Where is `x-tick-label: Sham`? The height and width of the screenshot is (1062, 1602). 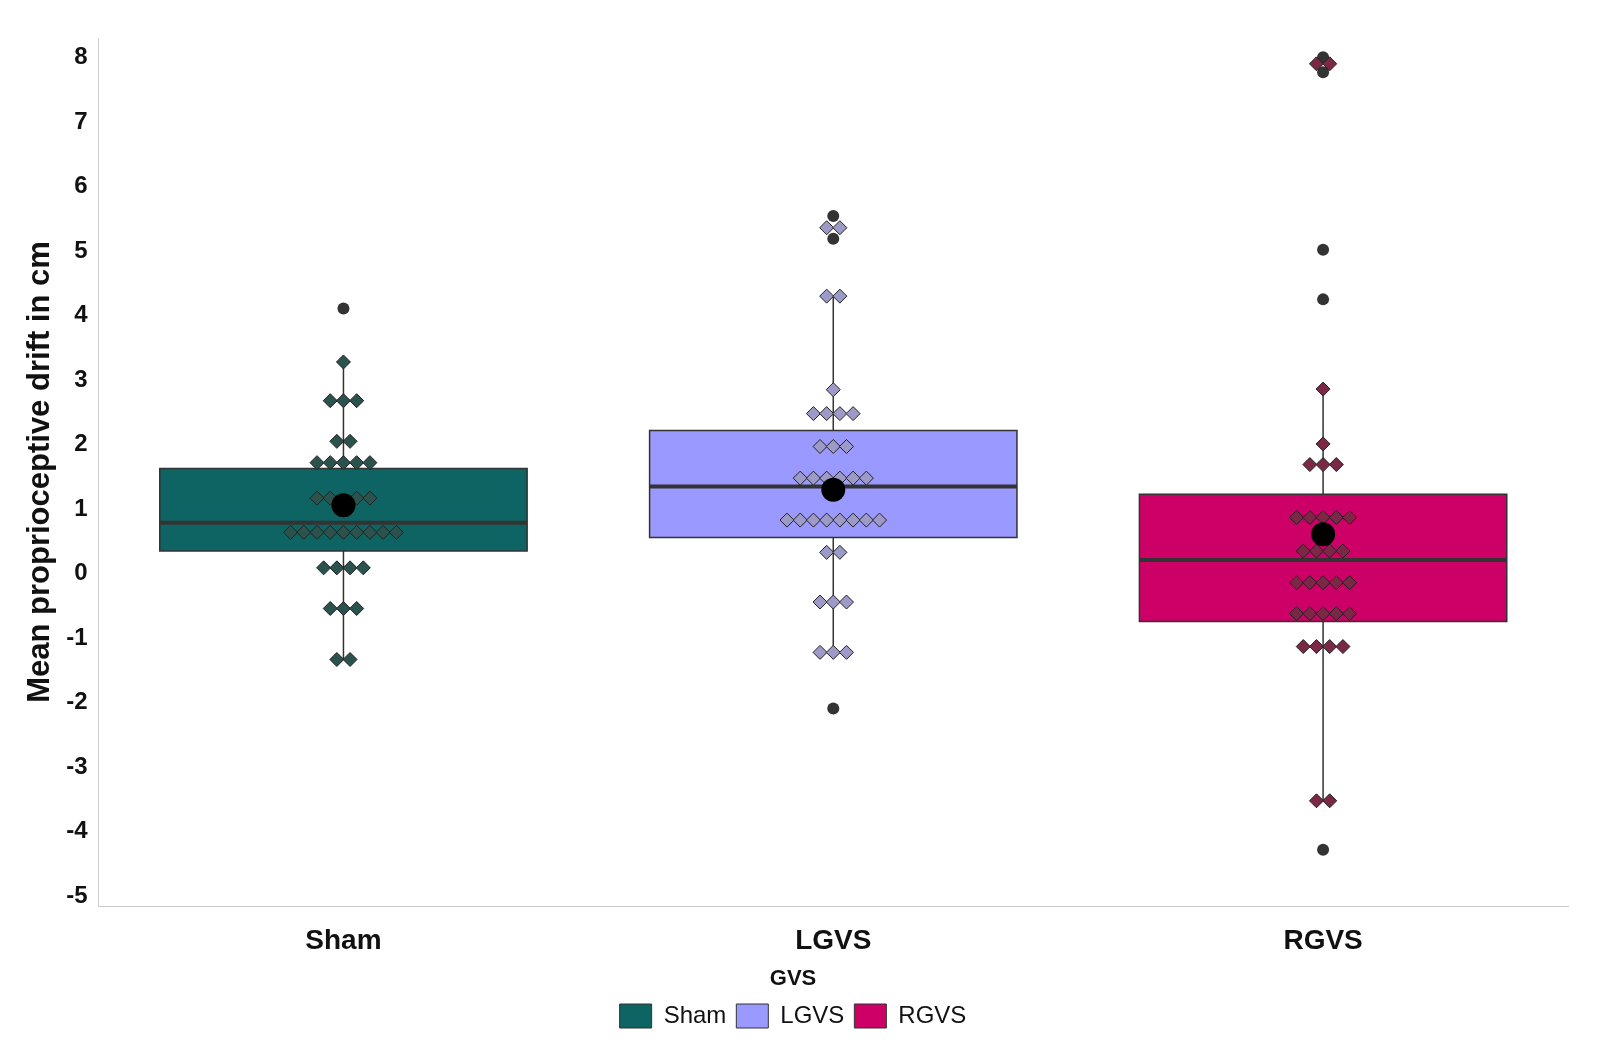 x-tick-label: Sham is located at coordinates (343, 939).